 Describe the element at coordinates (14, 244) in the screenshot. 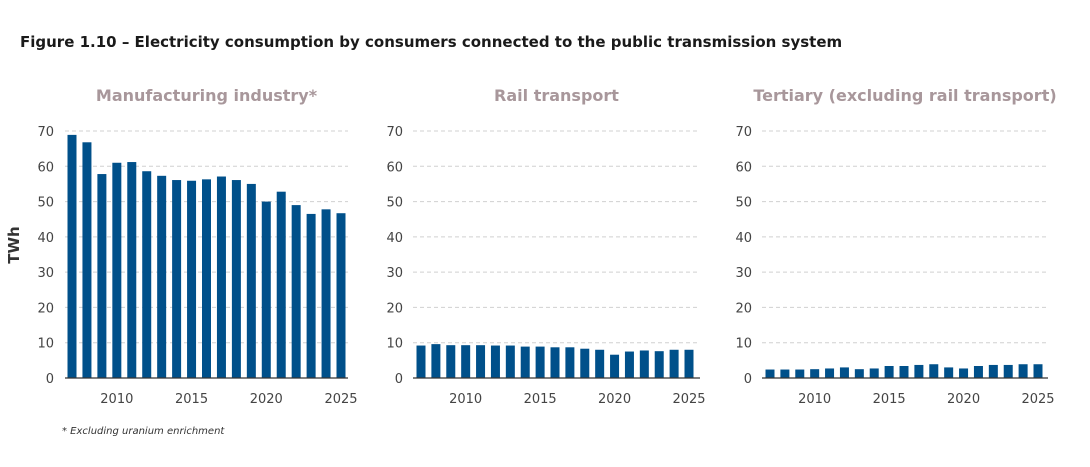

I see `y-axis-label: TWh` at that location.